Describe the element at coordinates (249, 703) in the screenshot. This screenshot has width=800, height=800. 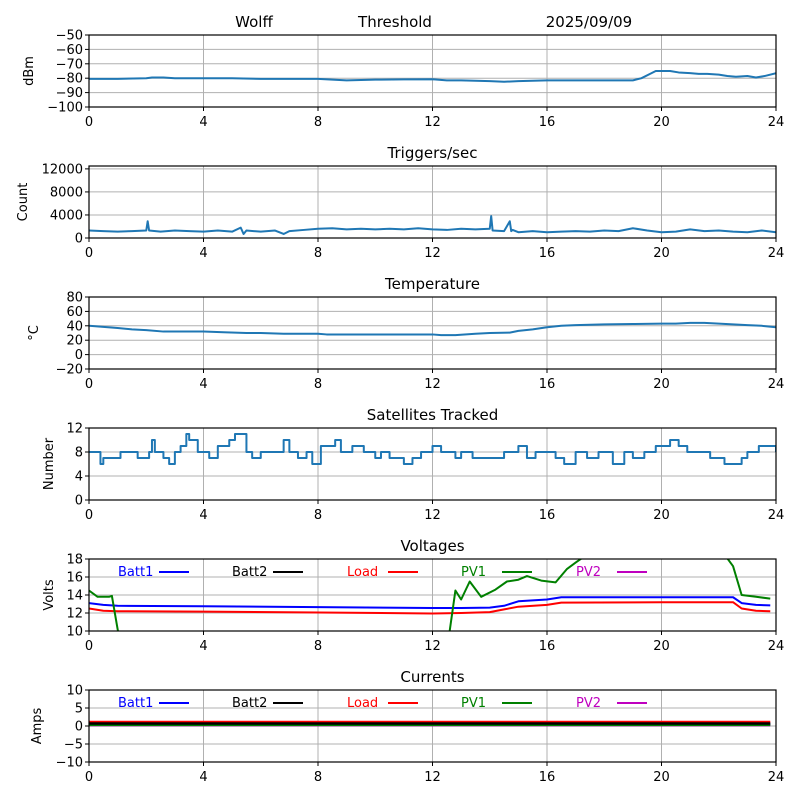
I see `legend-label: Batt2` at that location.